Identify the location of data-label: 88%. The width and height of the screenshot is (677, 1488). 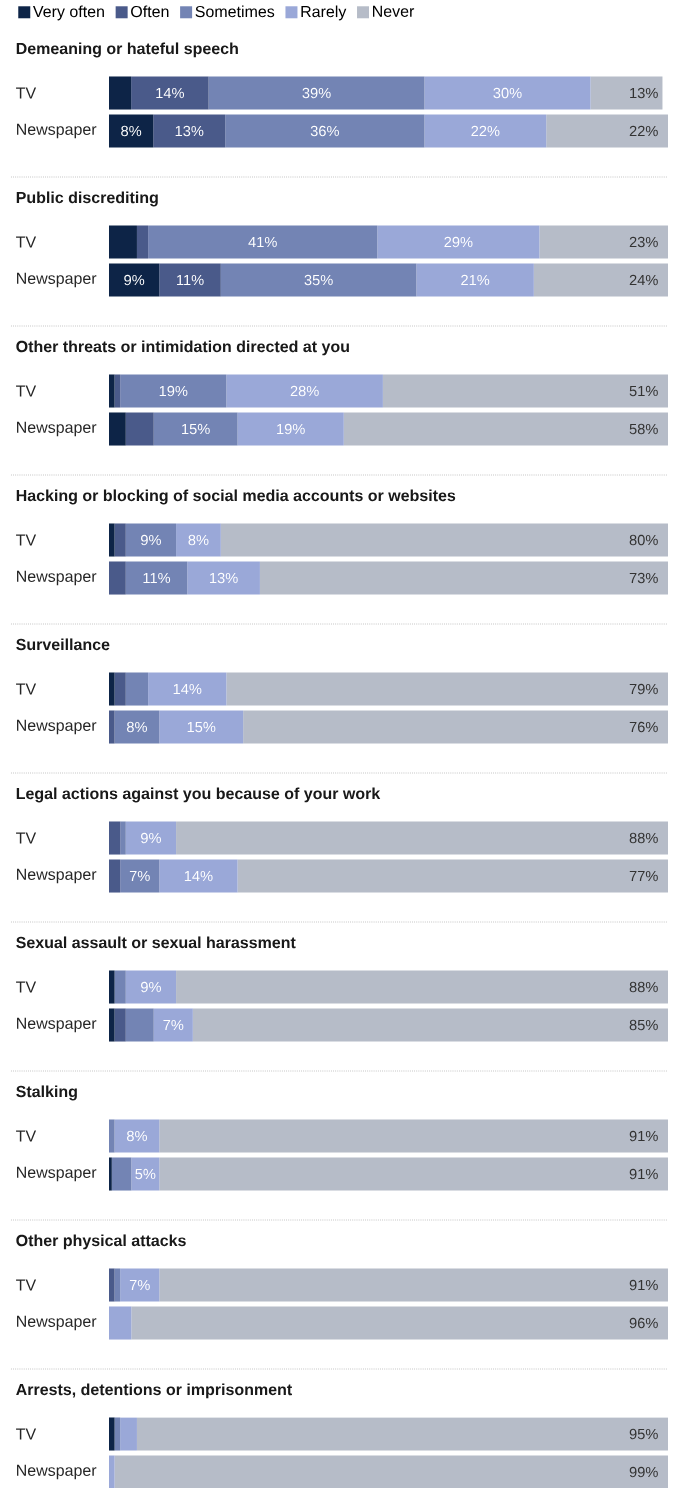
(643, 987).